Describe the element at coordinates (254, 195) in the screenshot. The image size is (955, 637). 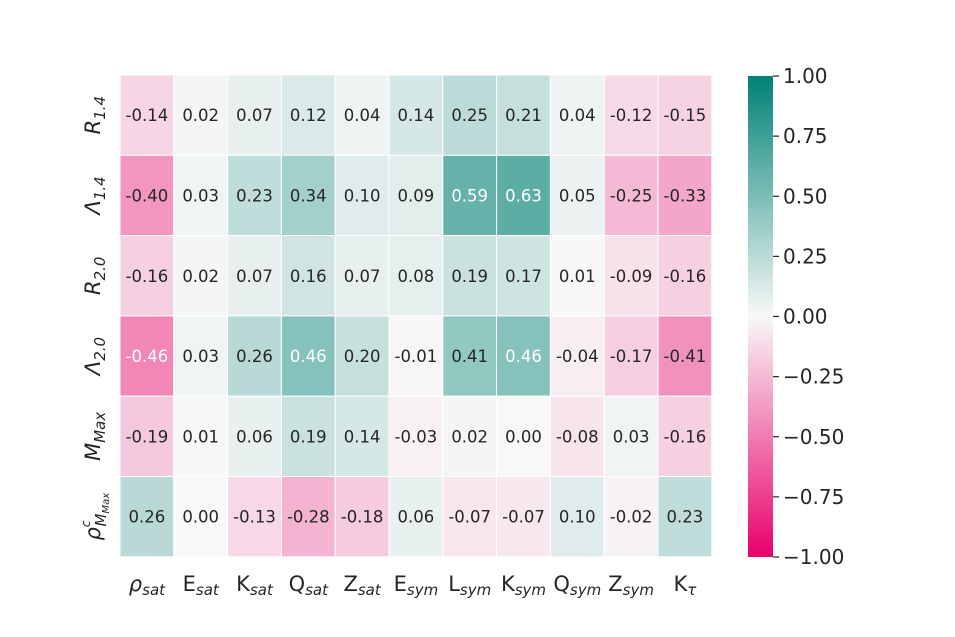
I see `cell-value-label: 0.23` at that location.